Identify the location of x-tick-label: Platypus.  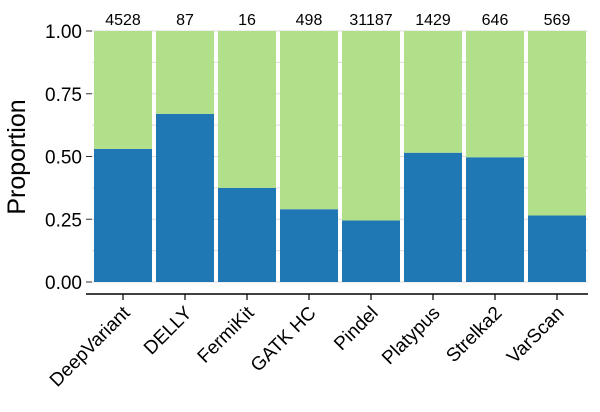
(411, 336).